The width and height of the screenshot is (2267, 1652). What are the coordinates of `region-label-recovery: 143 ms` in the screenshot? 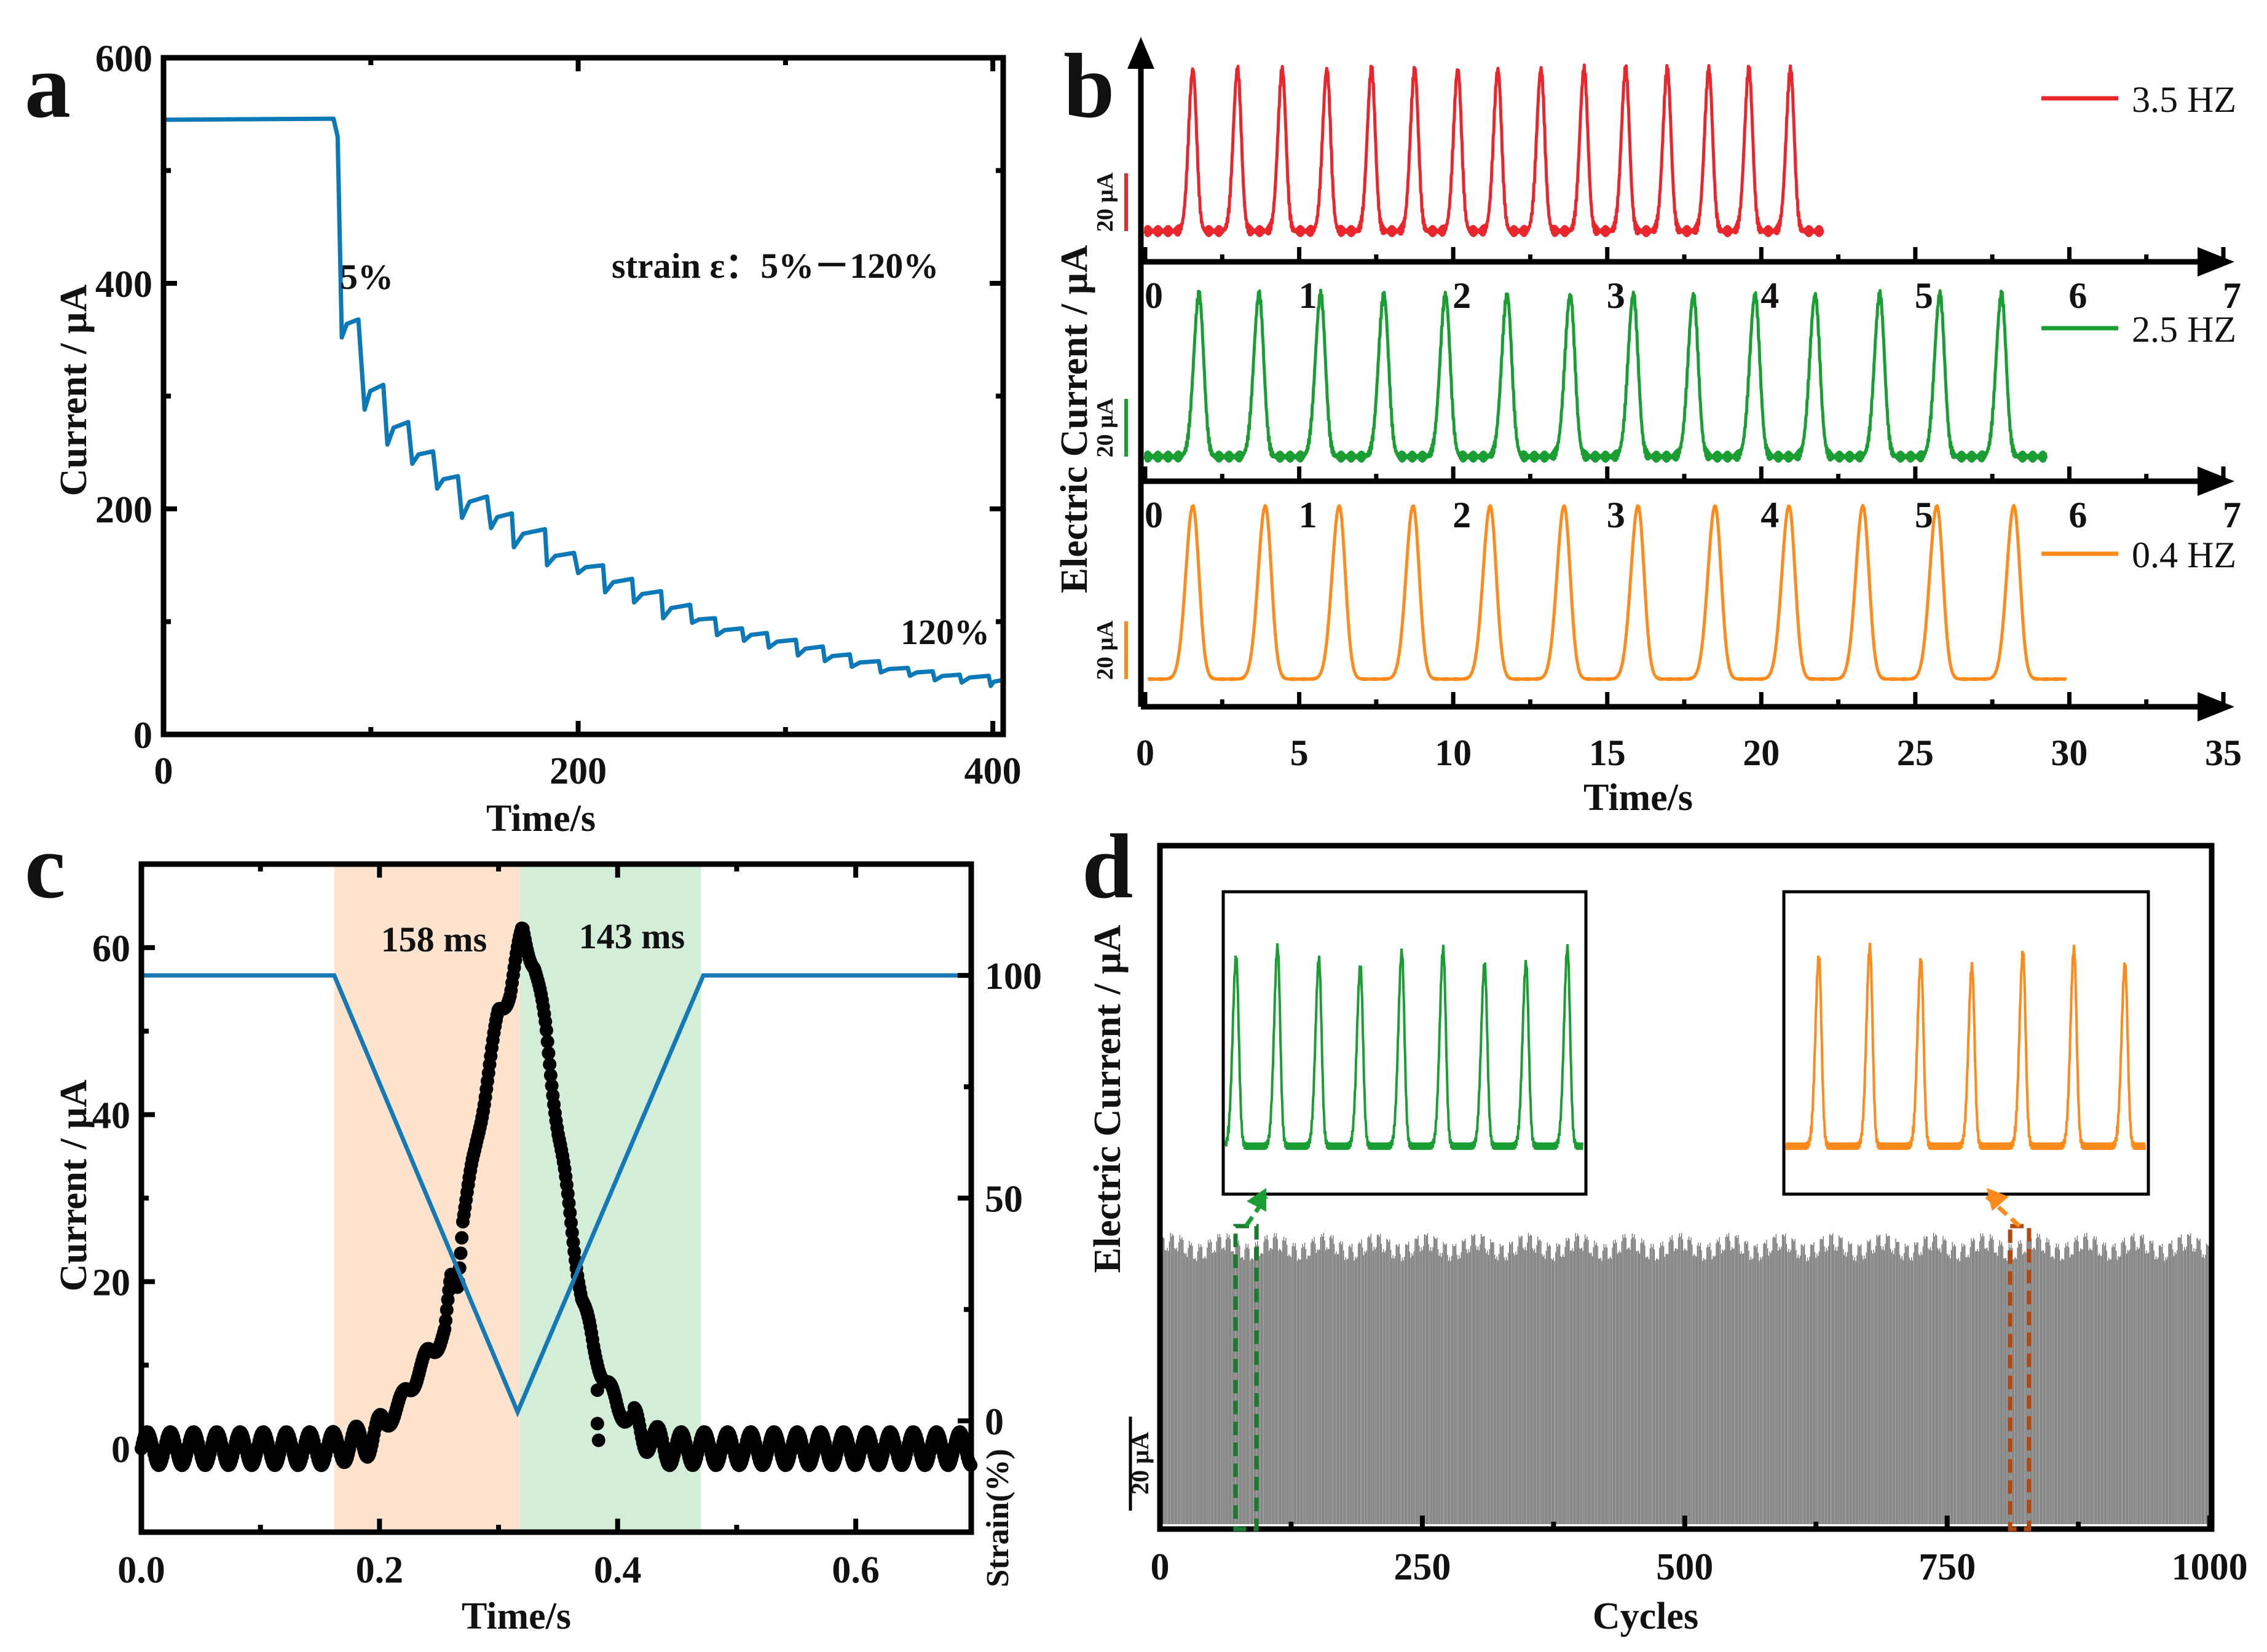 It's located at (632, 936).